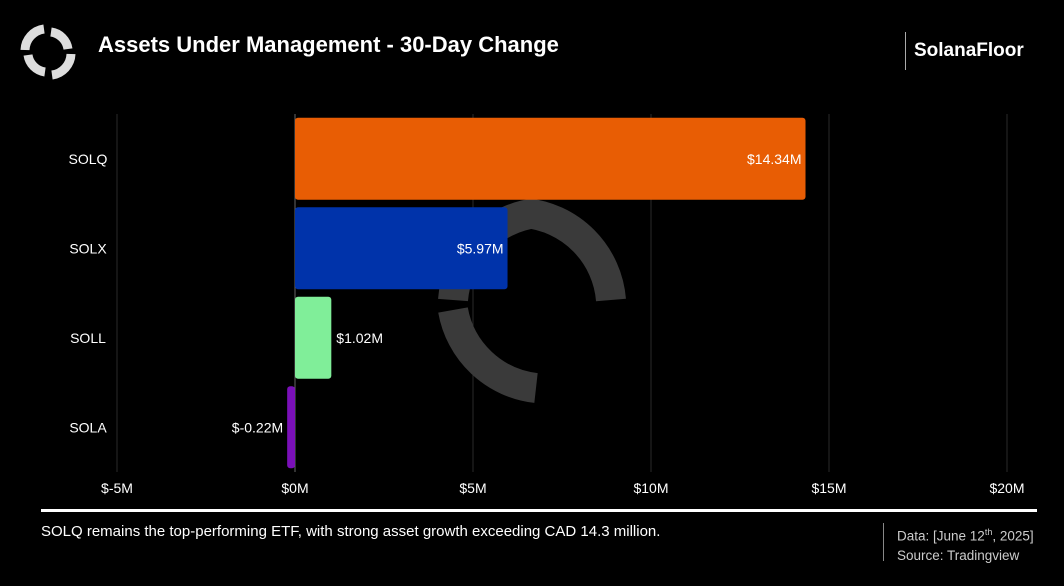 The height and width of the screenshot is (586, 1064). What do you see at coordinates (883, 542) in the screenshot?
I see `source-divider` at bounding box center [883, 542].